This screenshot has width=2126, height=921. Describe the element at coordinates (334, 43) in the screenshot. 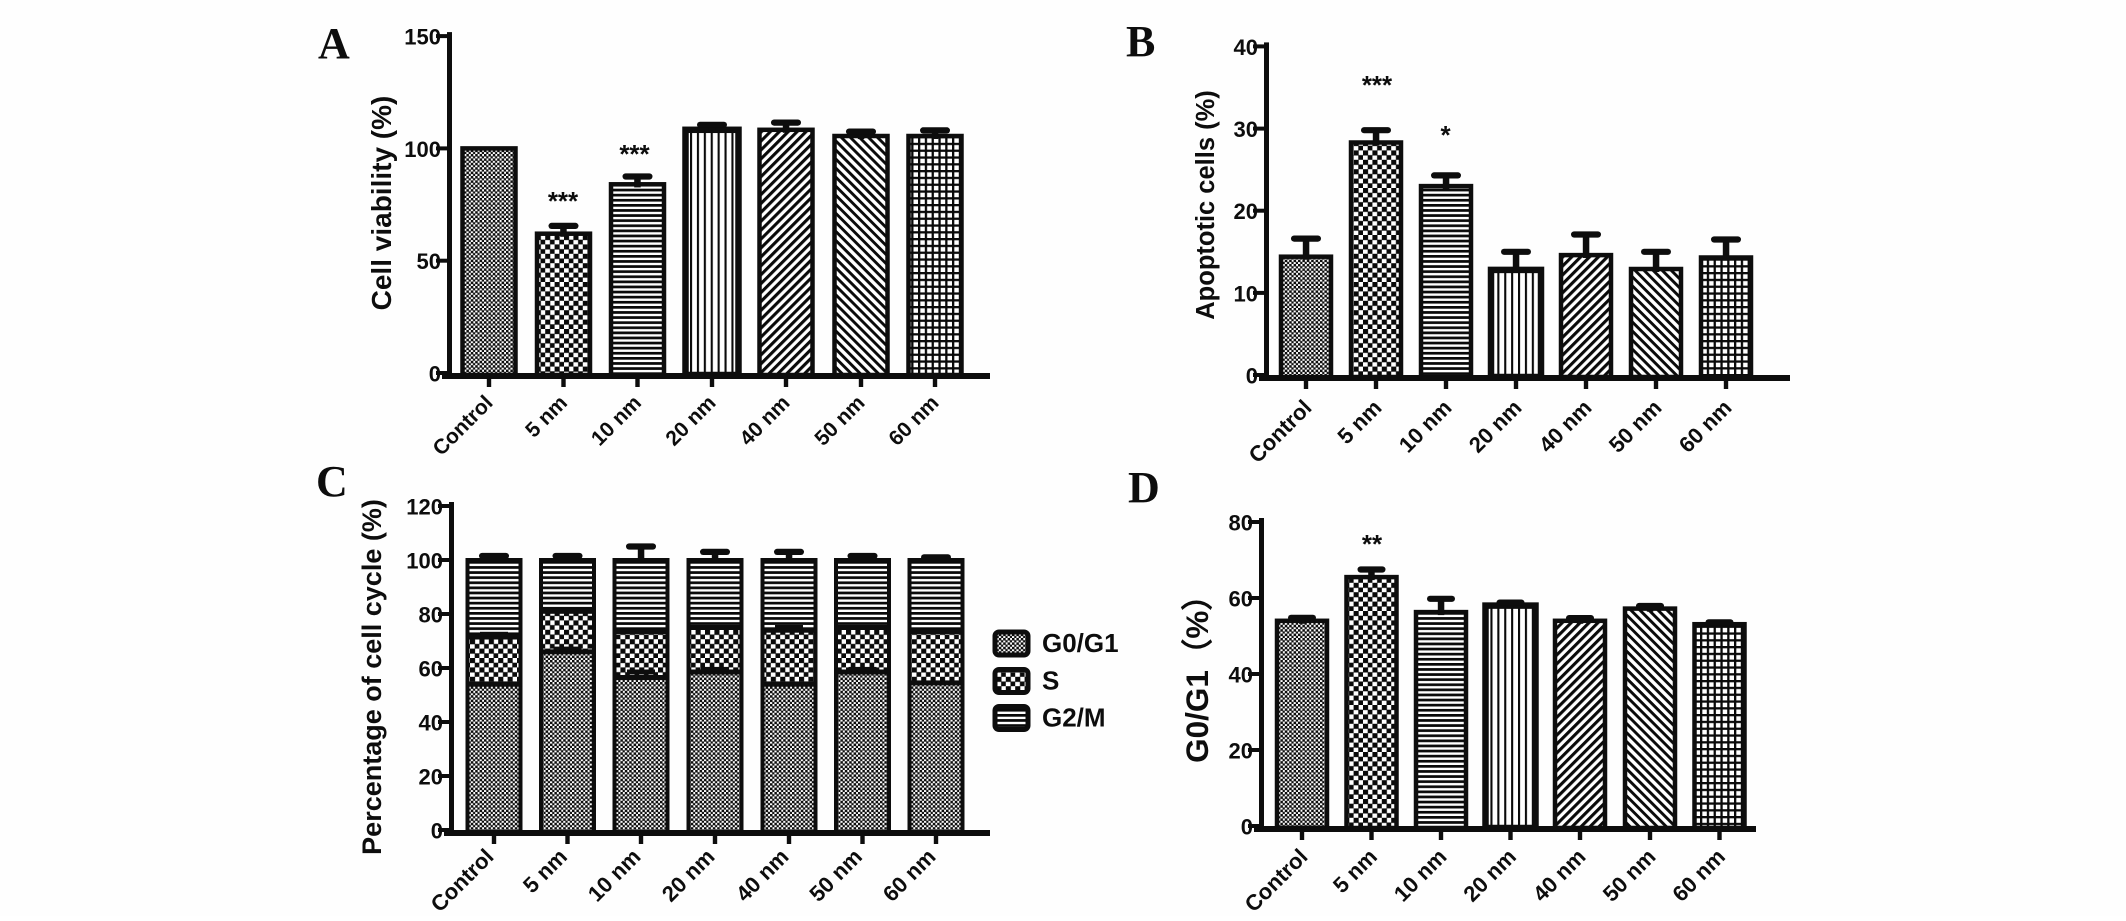

I see `svg-text: A` at that location.